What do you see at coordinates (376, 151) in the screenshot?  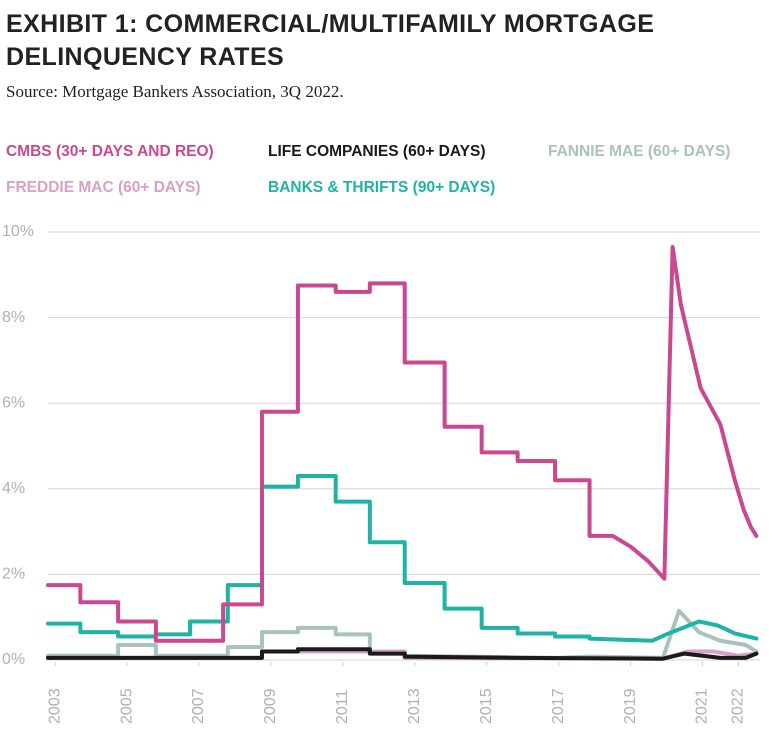 I see `legend-entry: LIFE COMPANIES (60+ DAYS)` at bounding box center [376, 151].